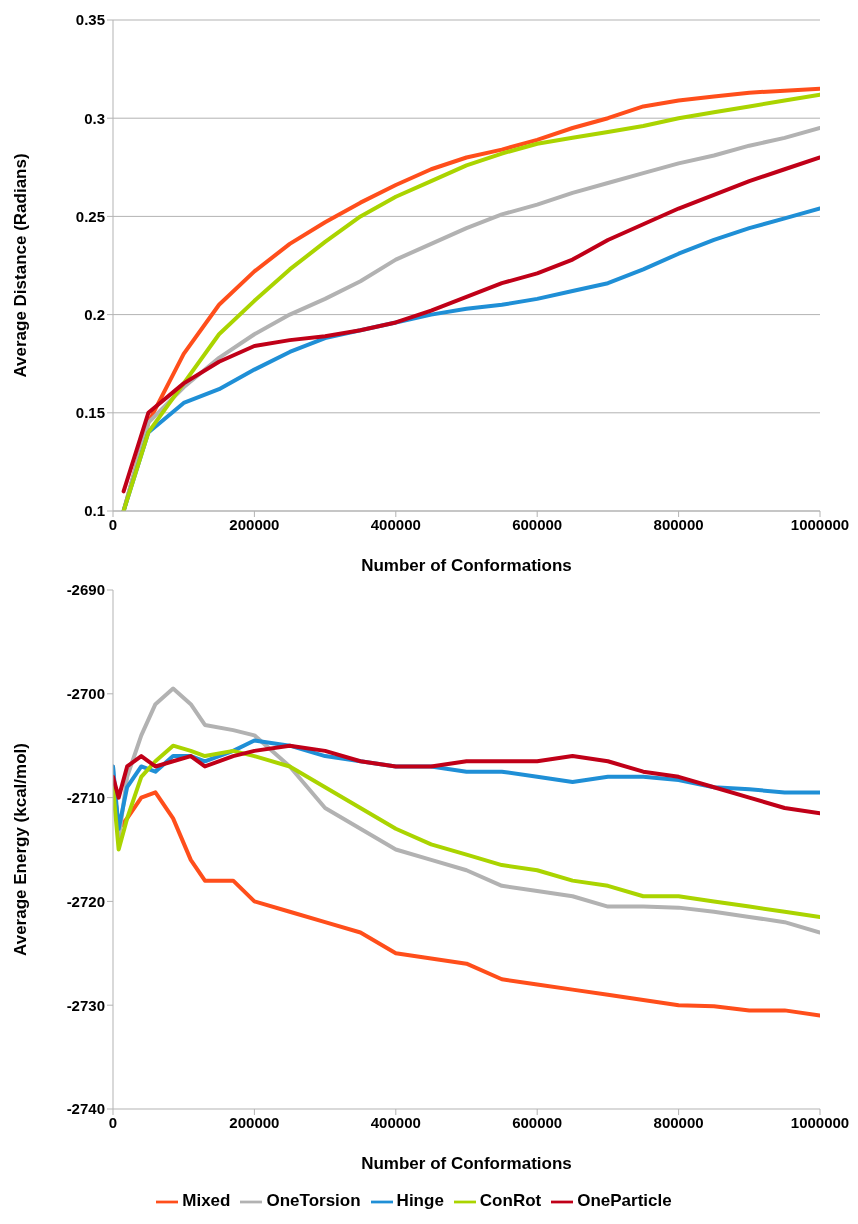  What do you see at coordinates (420, 1201) in the screenshot?
I see `legend-label: Hinge` at bounding box center [420, 1201].